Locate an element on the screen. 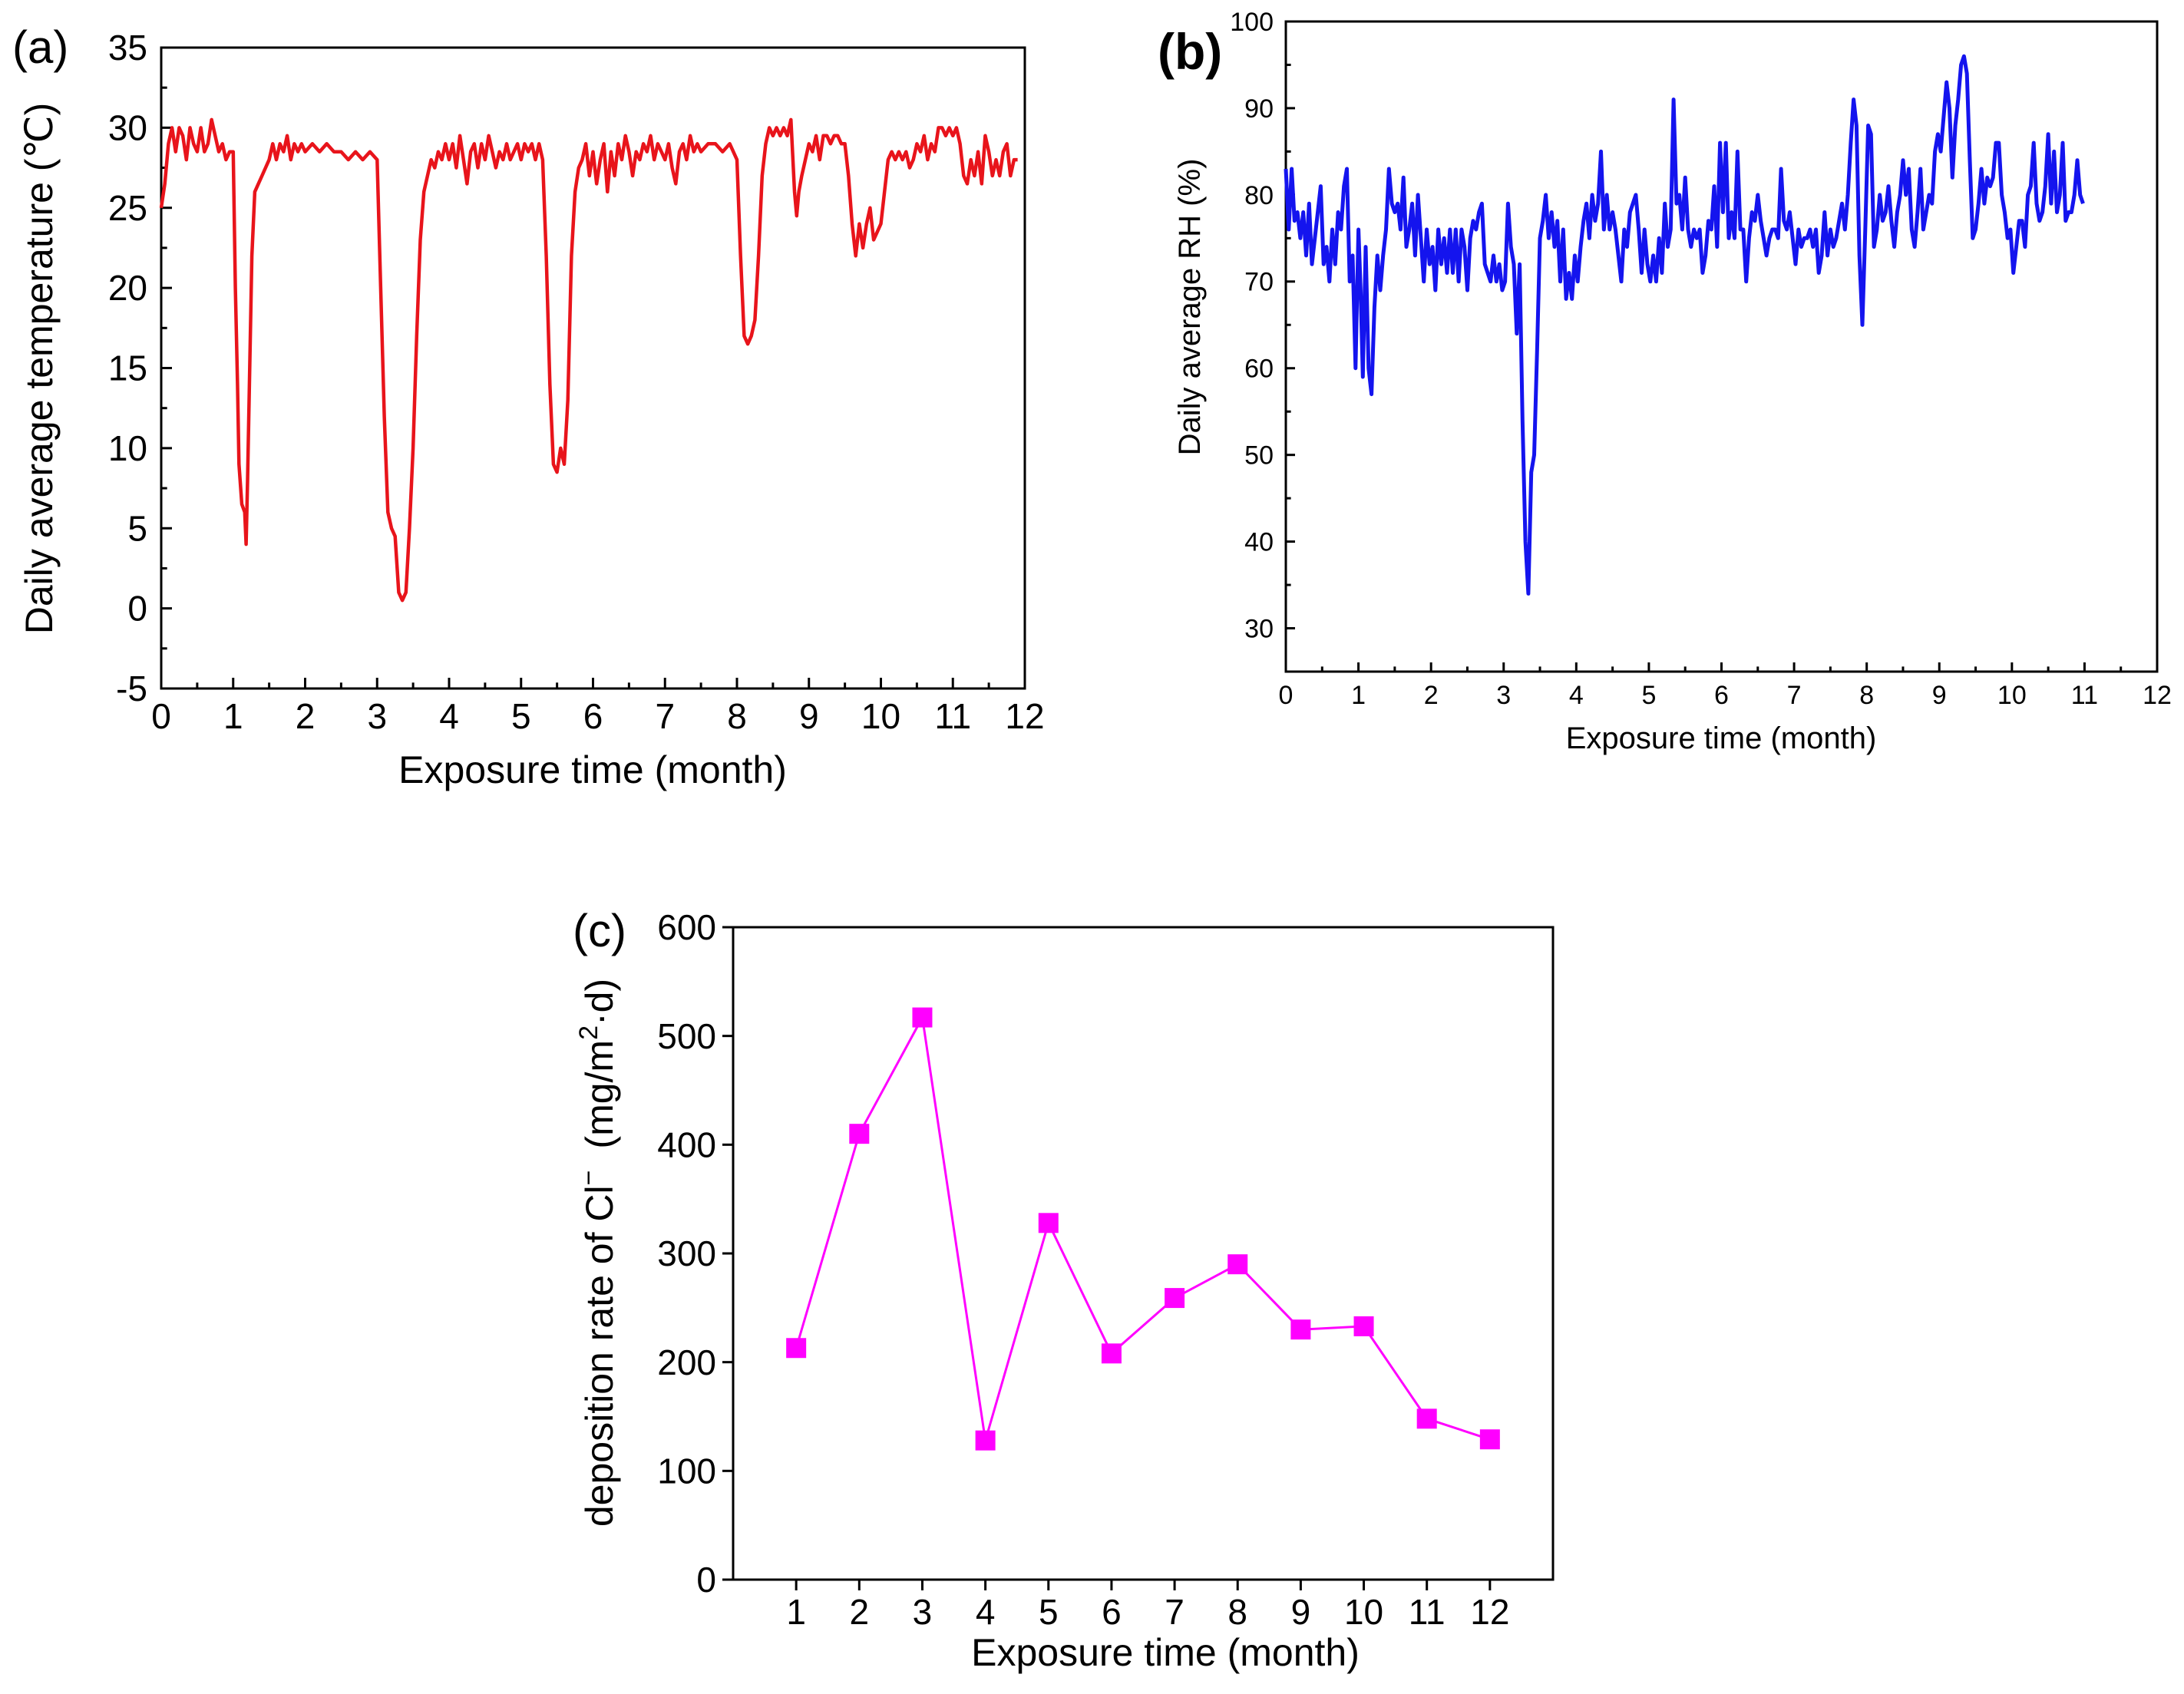 This screenshot has height=1694, width=2184. y-tick-label: 10 is located at coordinates (128, 448).